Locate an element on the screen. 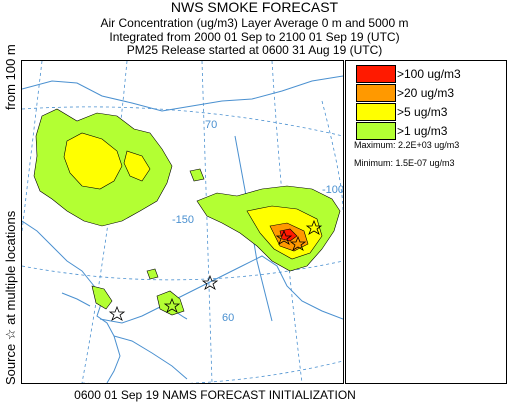  plume-interior-yellow is located at coordinates (93, 161).